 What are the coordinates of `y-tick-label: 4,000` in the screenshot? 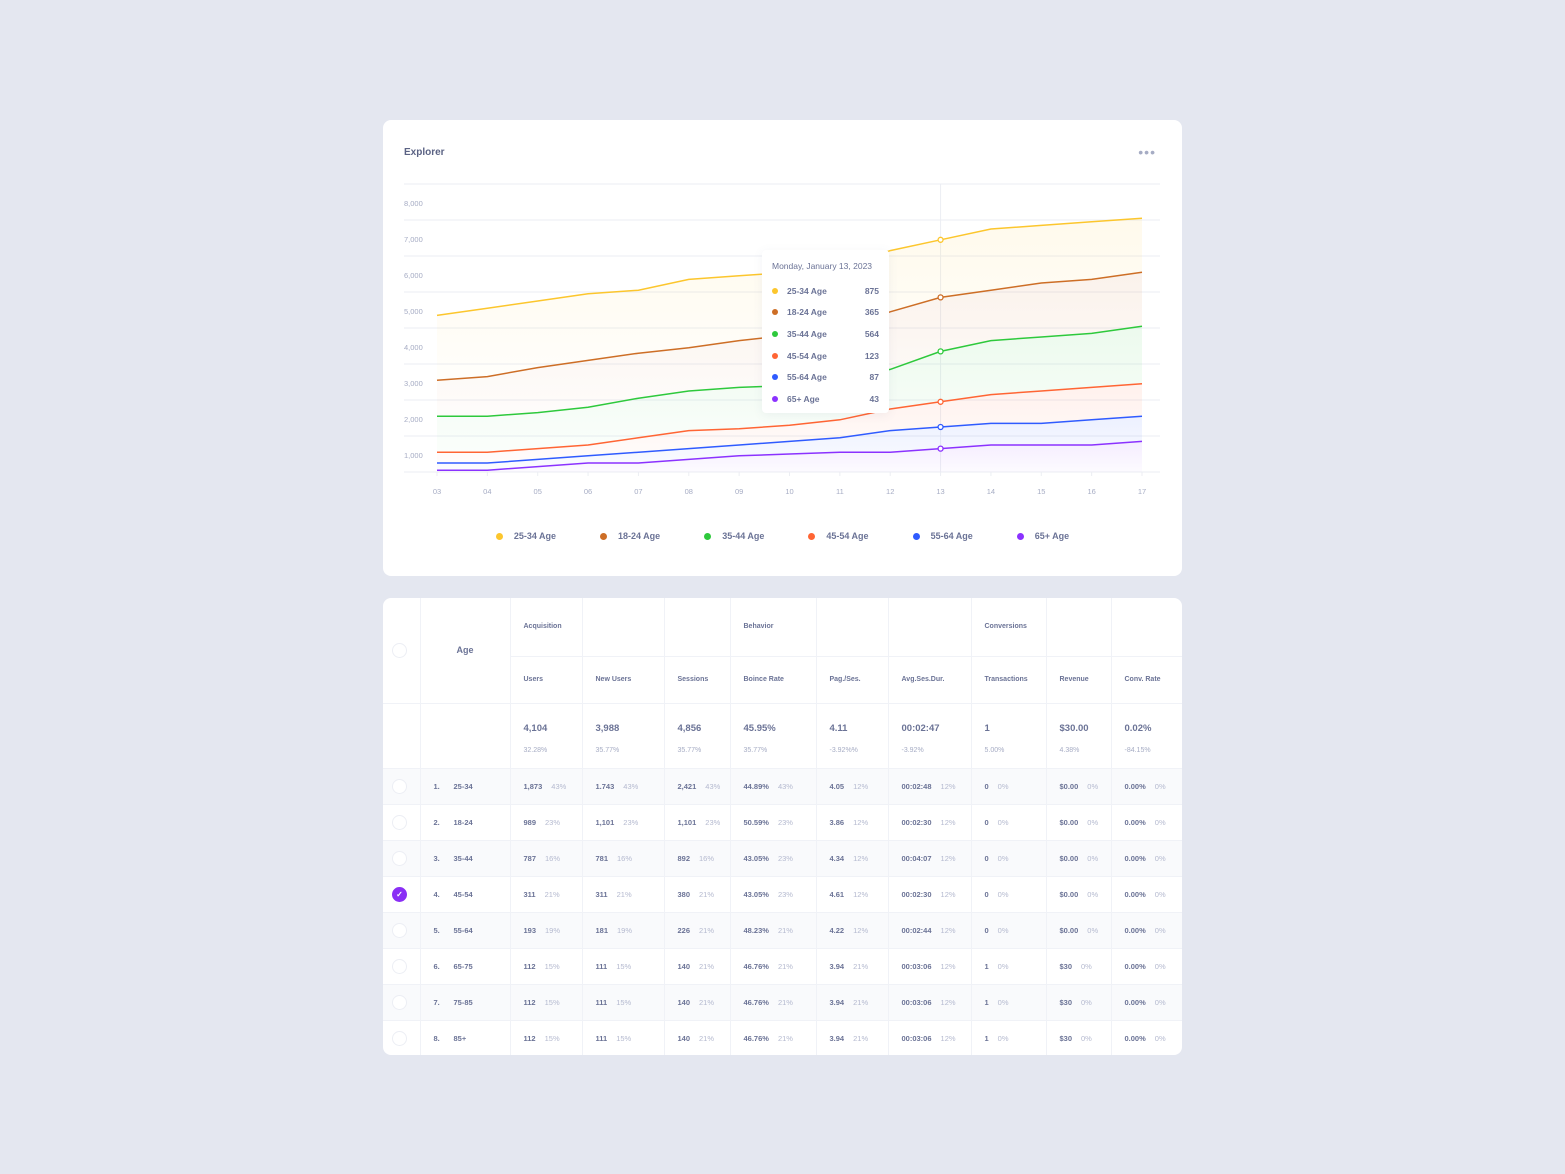 It's located at (413, 347).